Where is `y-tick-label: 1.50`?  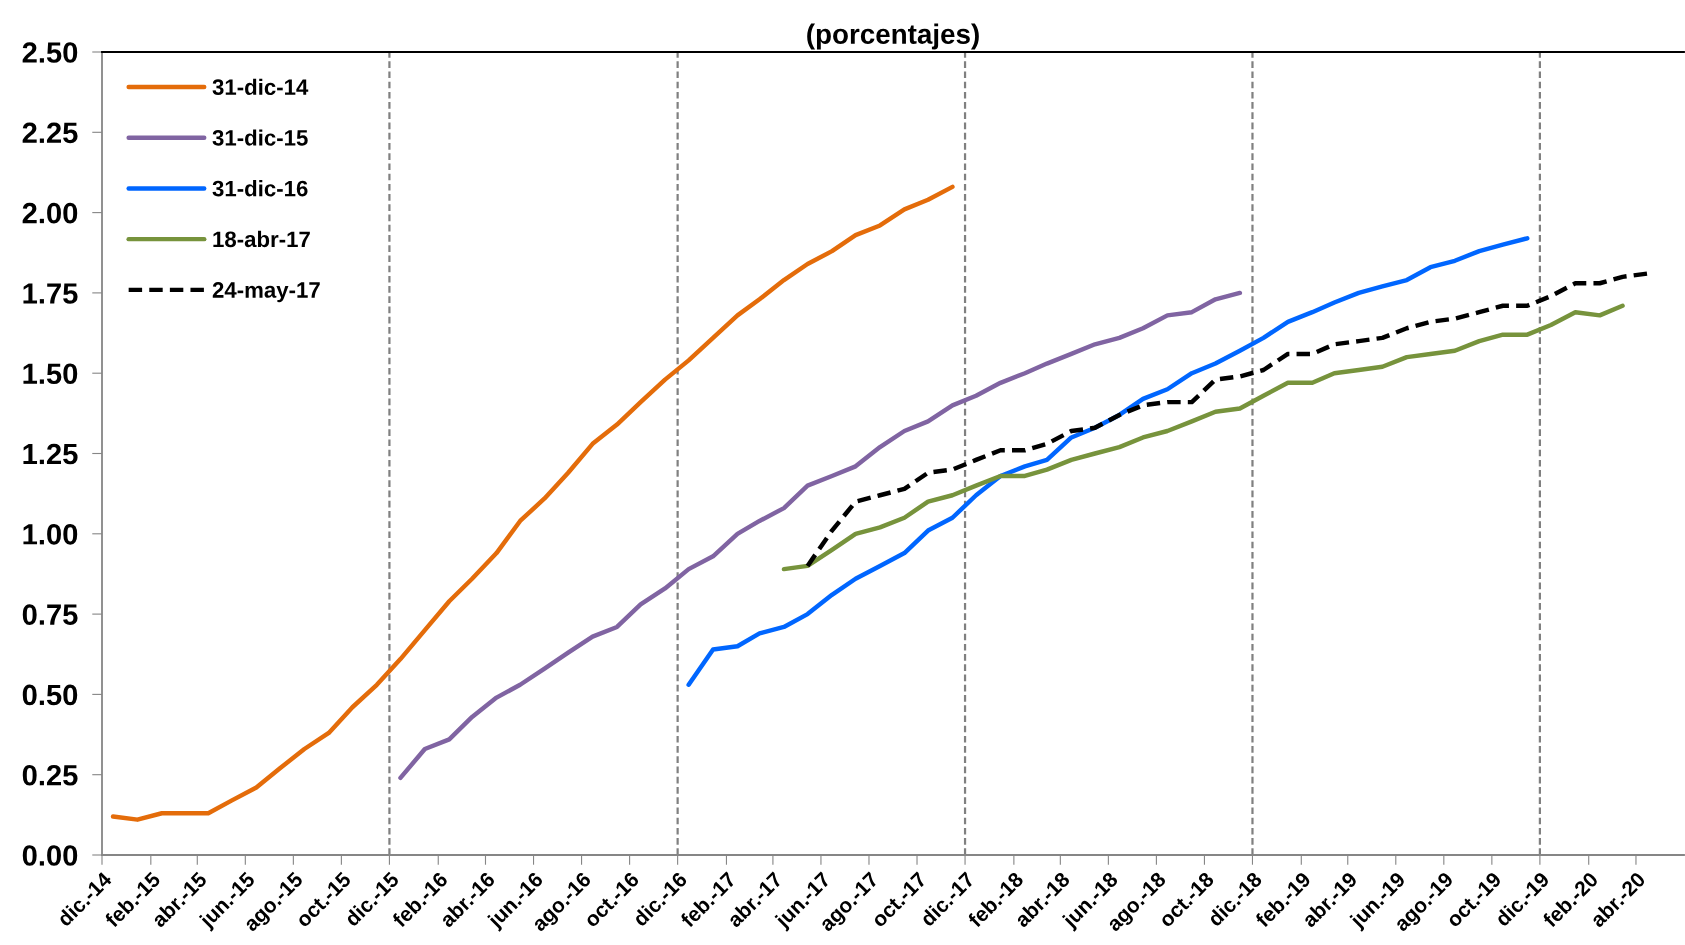 y-tick-label: 1.50 is located at coordinates (50, 374).